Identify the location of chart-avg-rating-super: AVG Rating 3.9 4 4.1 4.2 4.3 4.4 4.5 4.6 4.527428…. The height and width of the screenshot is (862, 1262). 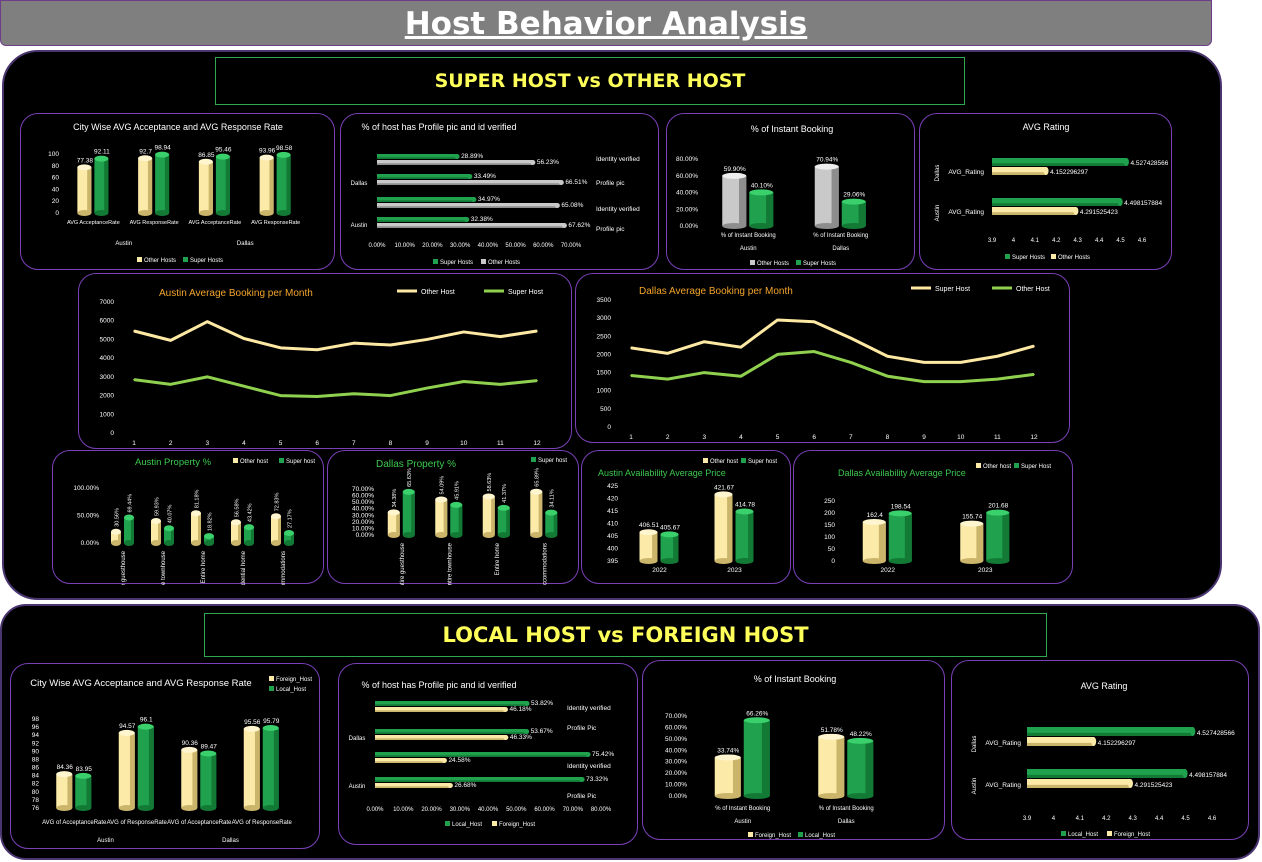
(1052, 191).